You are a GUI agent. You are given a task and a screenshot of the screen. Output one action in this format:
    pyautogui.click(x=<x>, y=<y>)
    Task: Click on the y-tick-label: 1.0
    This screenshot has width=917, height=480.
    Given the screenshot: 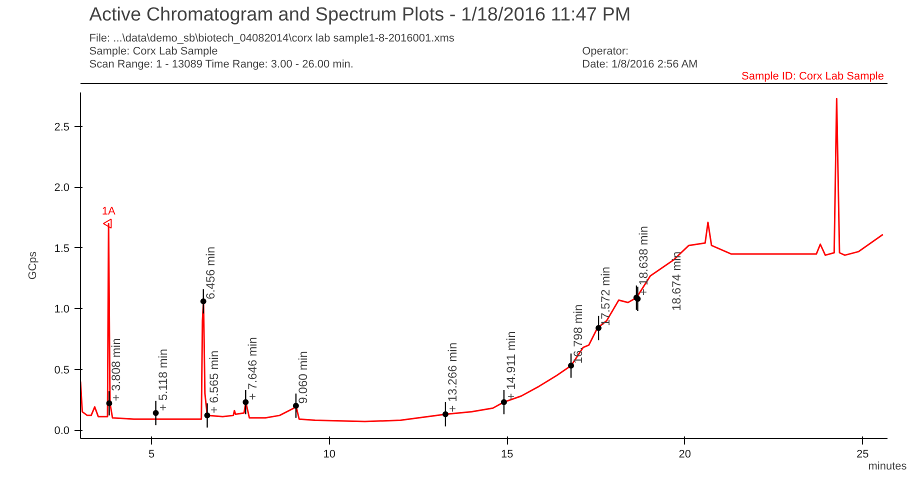 What is the action you would take?
    pyautogui.click(x=62, y=310)
    